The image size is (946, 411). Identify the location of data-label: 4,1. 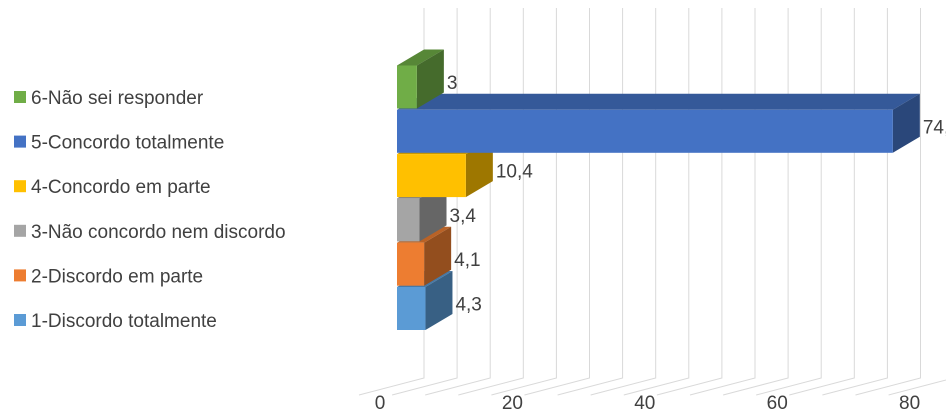
(467, 260).